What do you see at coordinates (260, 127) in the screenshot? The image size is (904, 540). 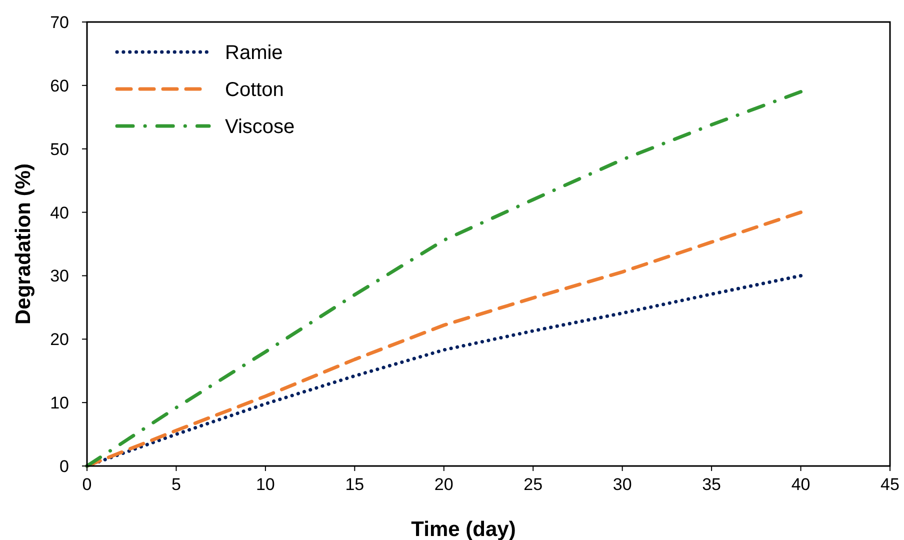 I see `legend-label: Viscose` at bounding box center [260, 127].